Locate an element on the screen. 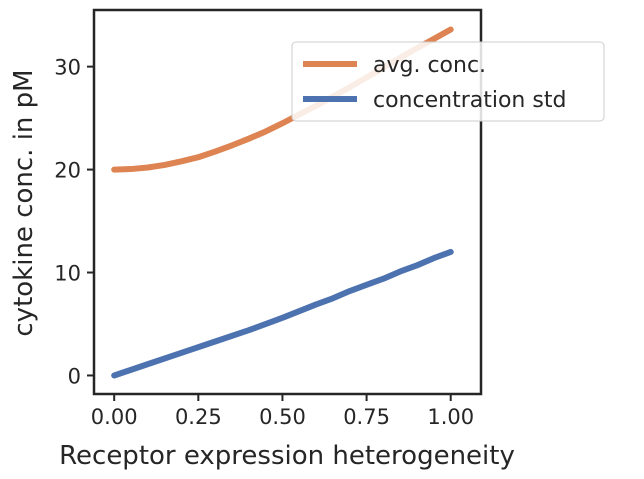 The width and height of the screenshot is (644, 479). x-tick-label: 0.75 is located at coordinates (366, 417).